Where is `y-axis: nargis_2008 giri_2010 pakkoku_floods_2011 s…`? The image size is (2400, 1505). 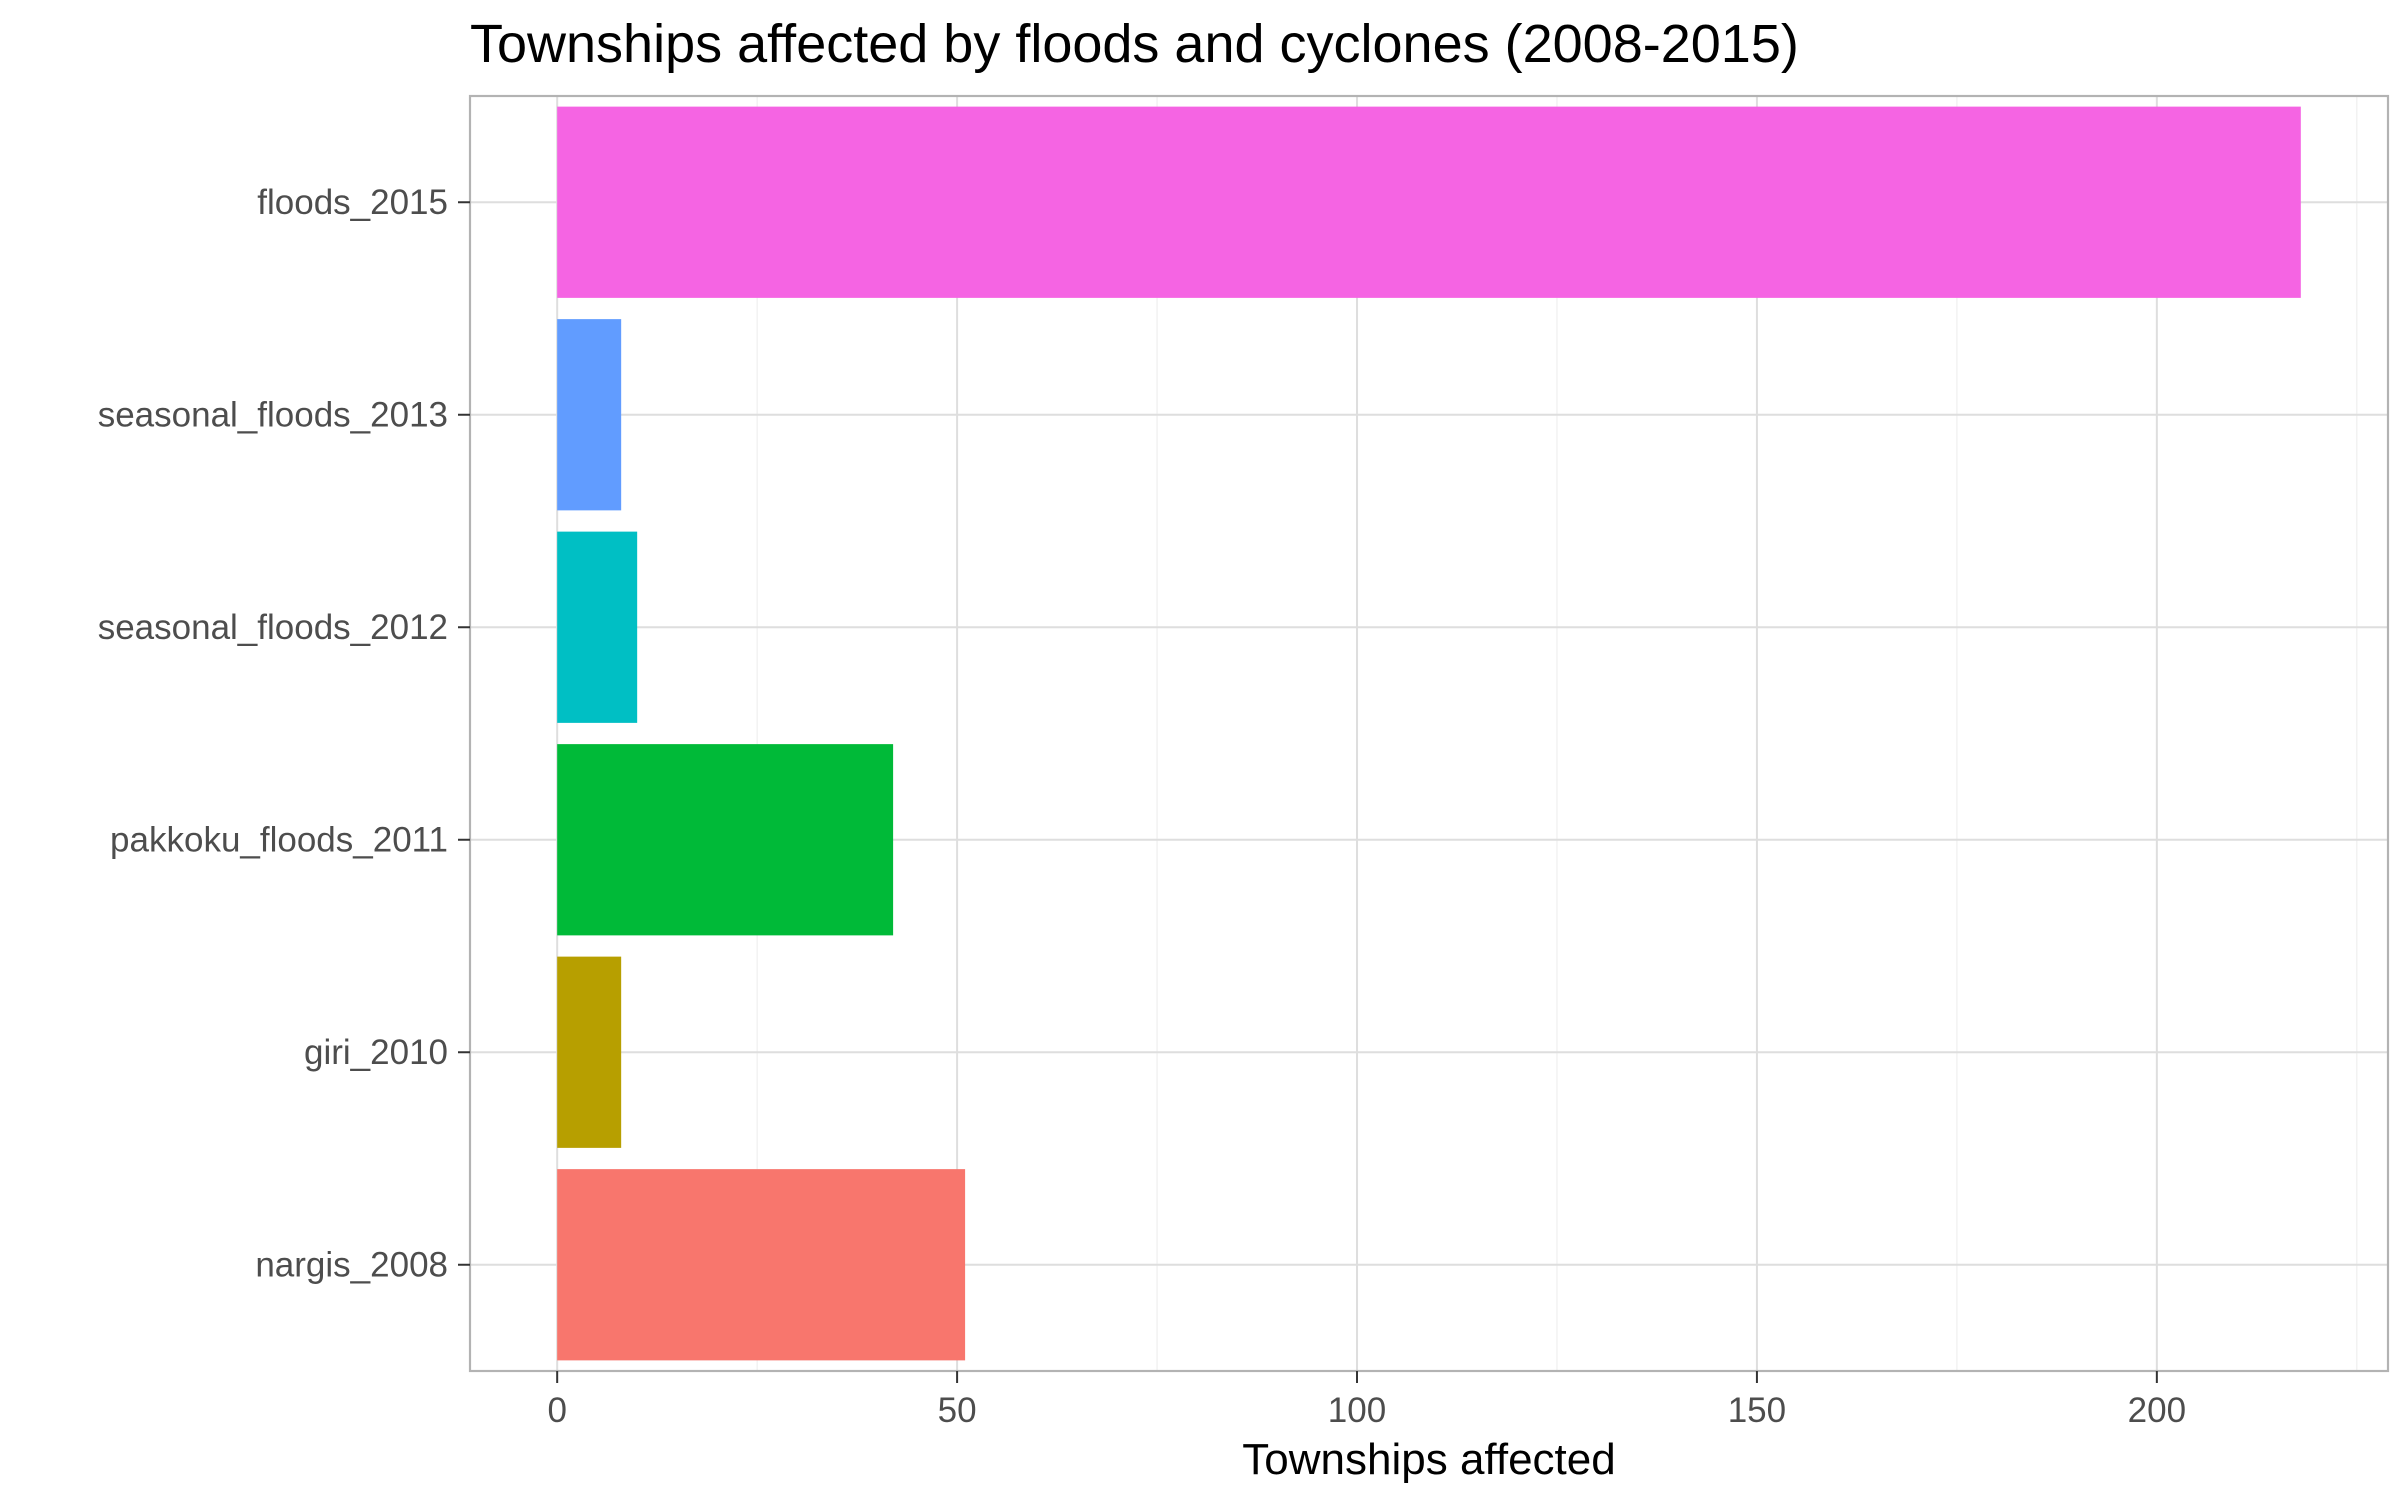
y-axis: nargis_2008 giri_2010 pakkoku_floods_2011 s… is located at coordinates (284, 733).